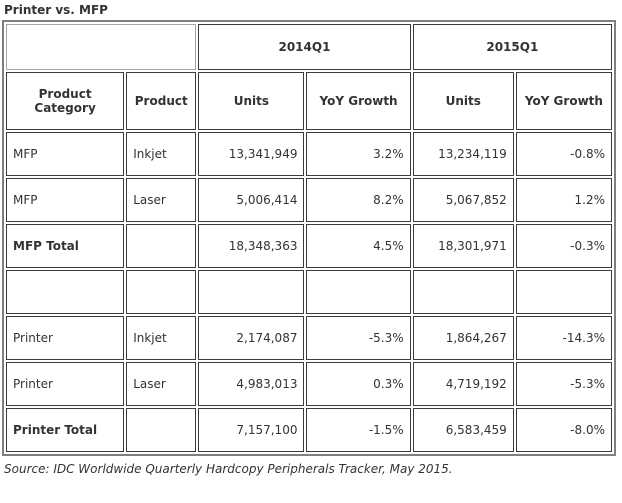  Describe the element at coordinates (161, 101) in the screenshot. I see `col-header-product: Product` at that location.